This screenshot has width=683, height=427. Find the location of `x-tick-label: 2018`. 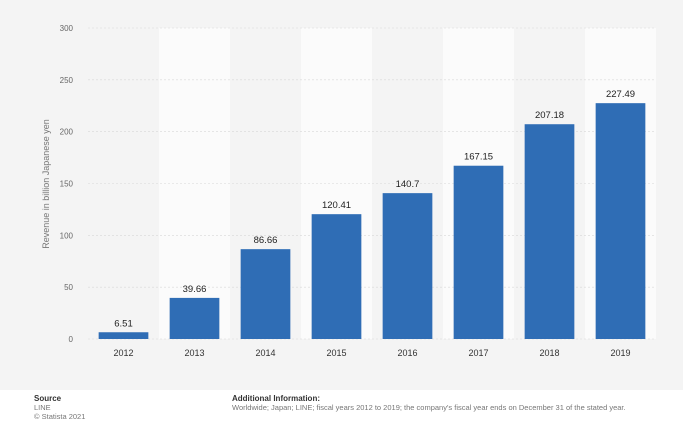

x-tick-label: 2018 is located at coordinates (549, 353).